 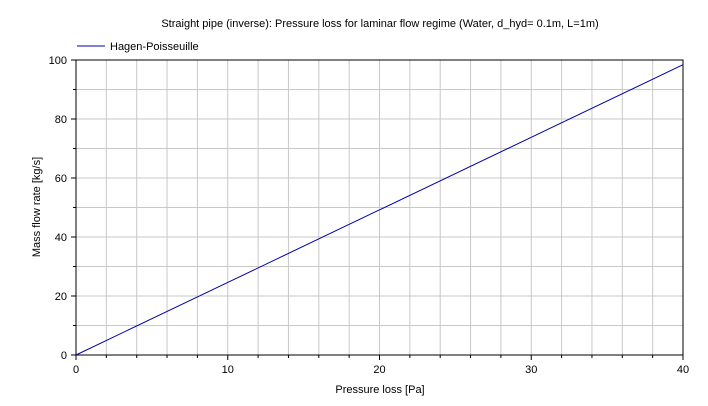 What do you see at coordinates (62, 208) in the screenshot?
I see `y-axis: 0 20 40 60 80 100` at bounding box center [62, 208].